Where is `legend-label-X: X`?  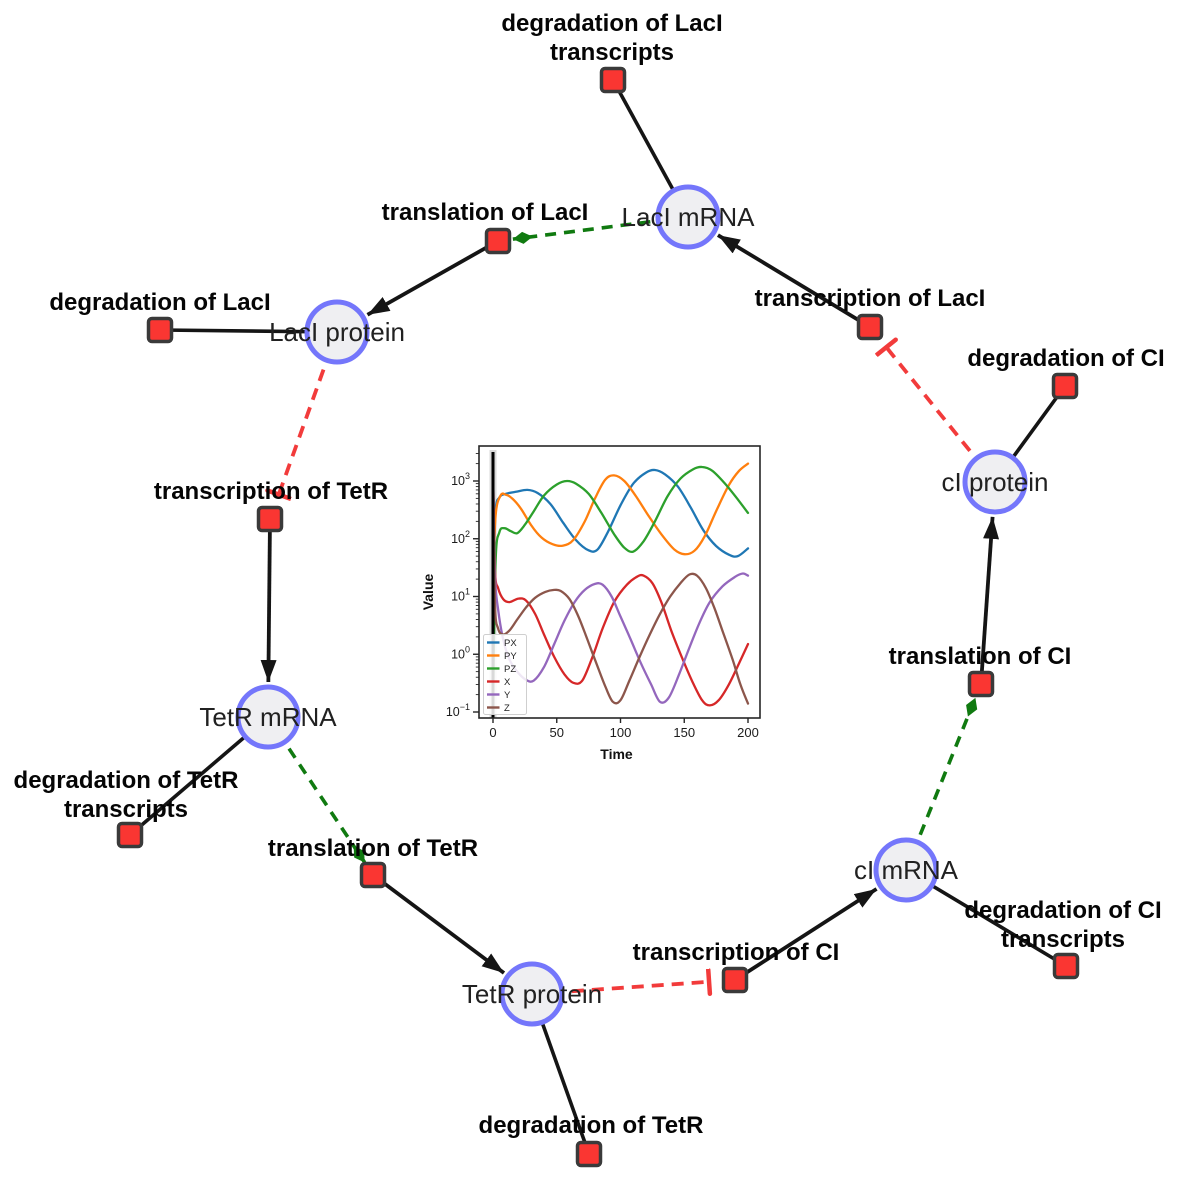
legend-label-X: X is located at coordinates (507, 682).